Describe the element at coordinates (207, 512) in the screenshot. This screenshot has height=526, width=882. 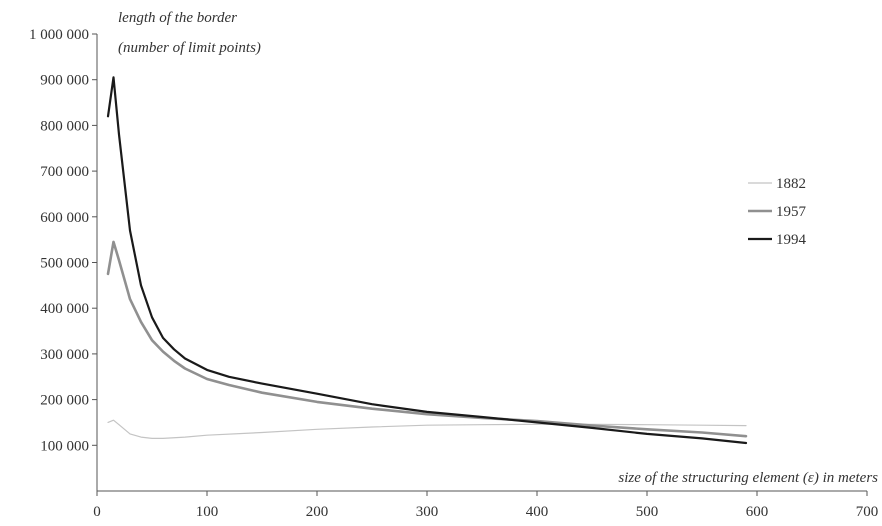
I see `x-tick-label: 100` at that location.